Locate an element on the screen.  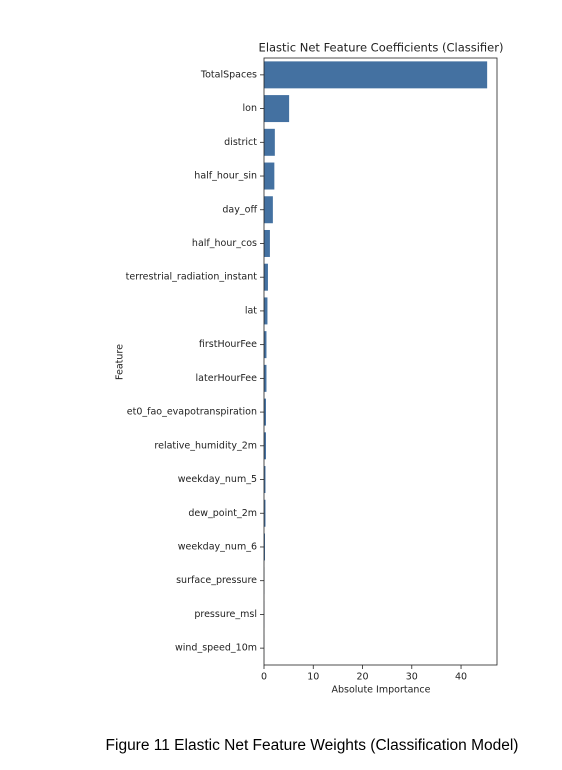
y-tick-label: district is located at coordinates (240, 142).